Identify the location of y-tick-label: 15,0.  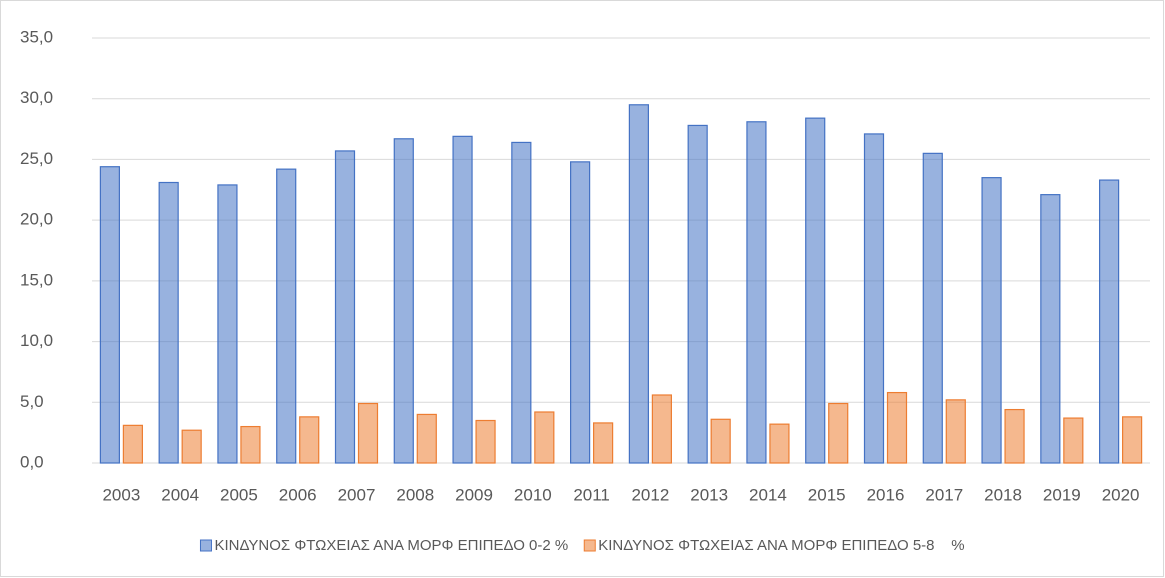
(36, 279).